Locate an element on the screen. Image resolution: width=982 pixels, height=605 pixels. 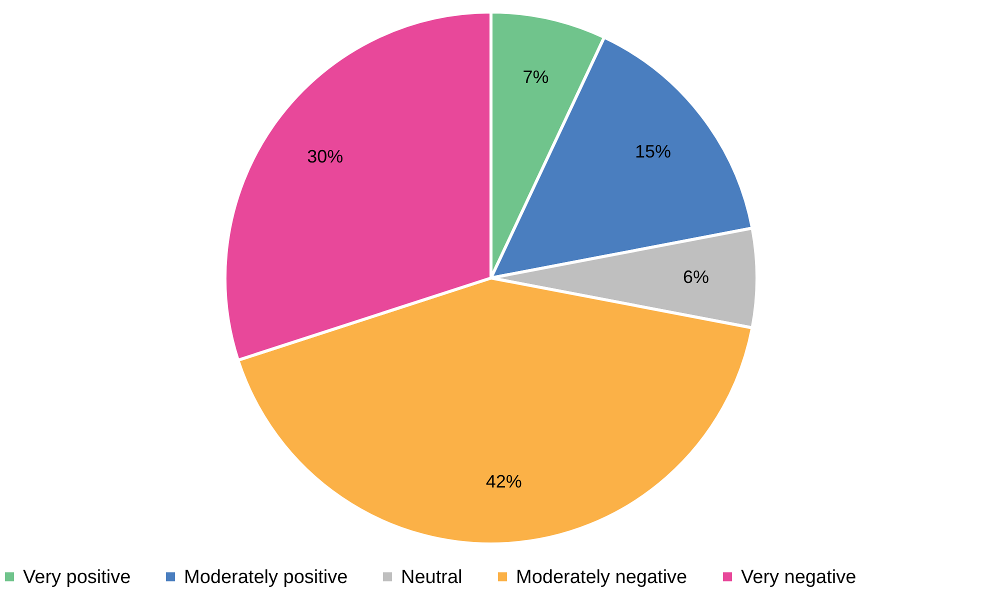
data-label: 30% is located at coordinates (325, 156).